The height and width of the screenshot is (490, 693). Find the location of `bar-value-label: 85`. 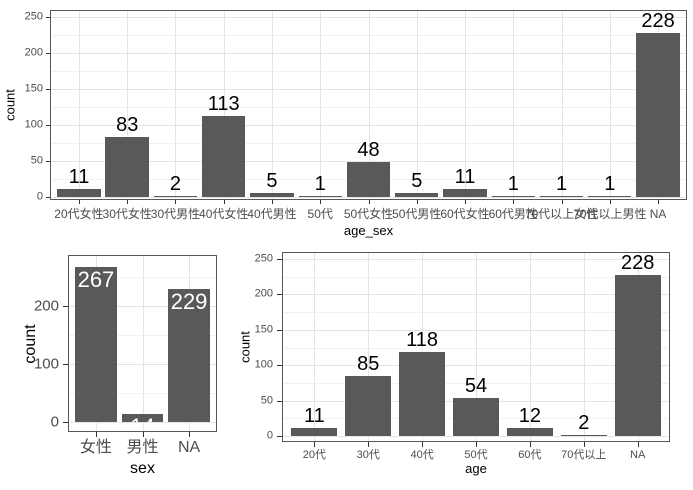

bar-value-label: 85 is located at coordinates (368, 364).